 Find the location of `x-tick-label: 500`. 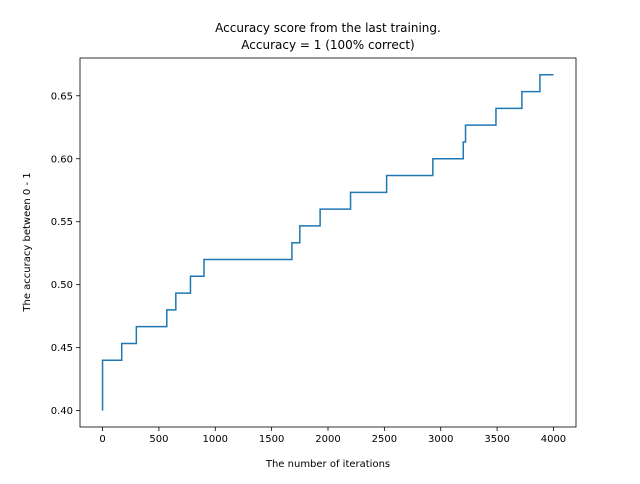

x-tick-label: 500 is located at coordinates (158, 439).